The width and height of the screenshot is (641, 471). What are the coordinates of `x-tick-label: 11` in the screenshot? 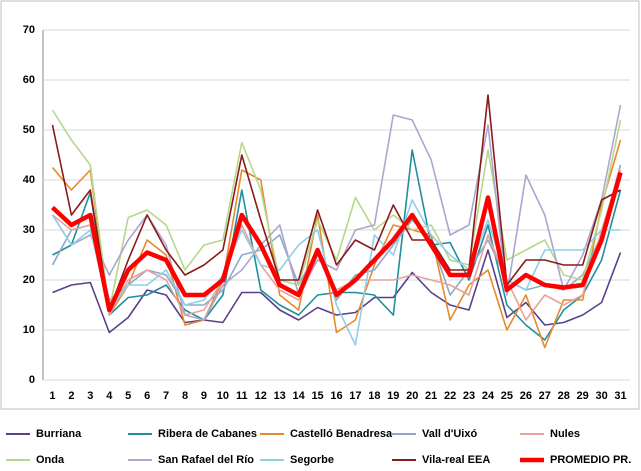 It's located at (242, 396).